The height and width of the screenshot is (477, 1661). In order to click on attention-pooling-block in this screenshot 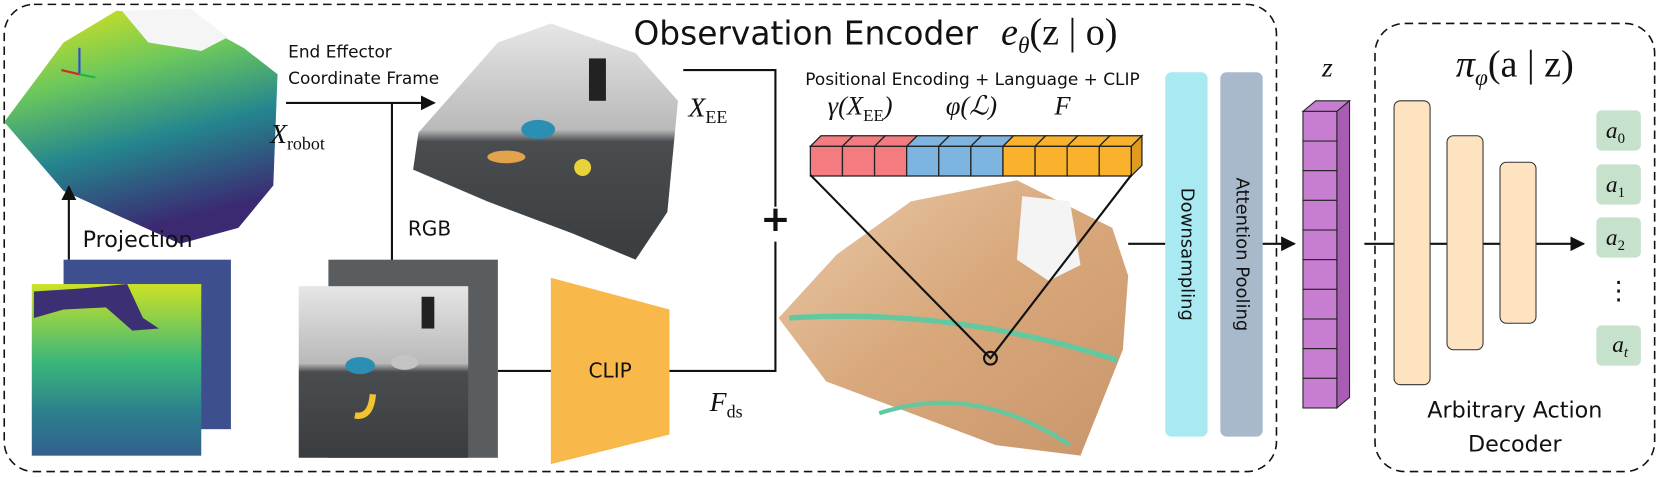, I will do `click(1241, 254)`.